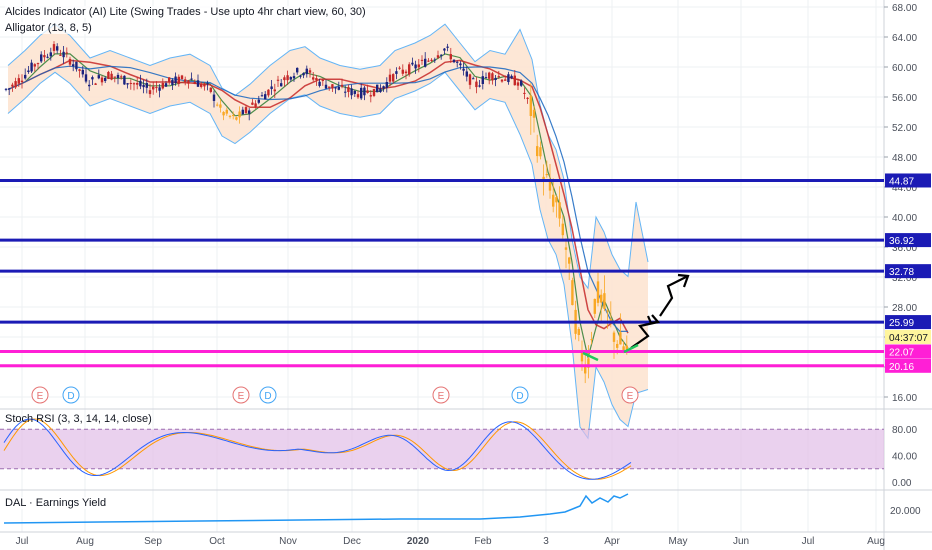 The width and height of the screenshot is (932, 550). Describe the element at coordinates (636, 317) in the screenshot. I see `projection-arrows` at that location.